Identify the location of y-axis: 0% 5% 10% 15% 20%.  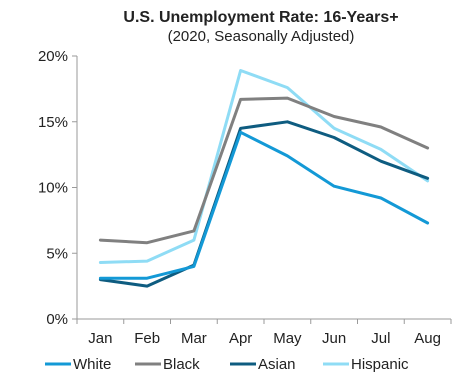
(58, 188).